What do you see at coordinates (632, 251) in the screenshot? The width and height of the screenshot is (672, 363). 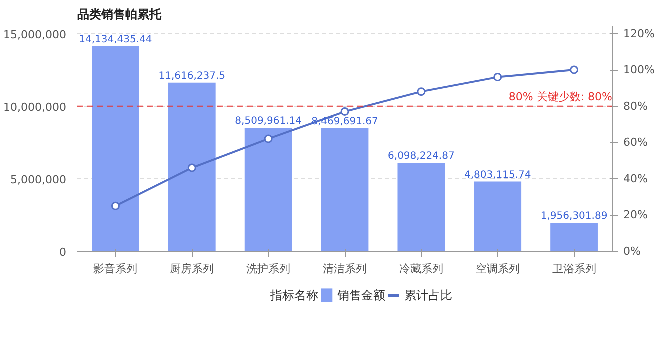 I see `y2-tick-label: 0%` at bounding box center [632, 251].